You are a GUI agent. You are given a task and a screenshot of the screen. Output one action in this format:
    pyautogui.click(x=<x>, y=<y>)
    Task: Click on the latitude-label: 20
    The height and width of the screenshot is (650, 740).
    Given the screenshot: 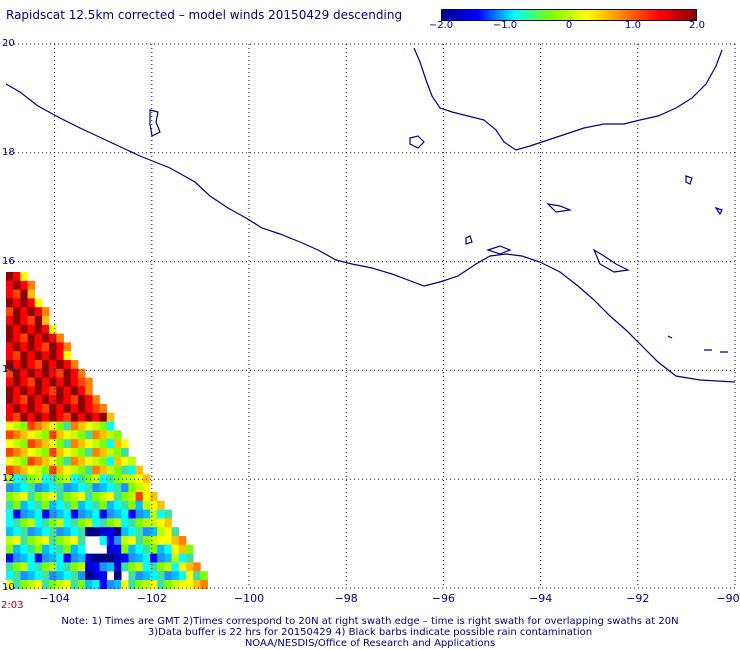 What is the action you would take?
    pyautogui.click(x=8, y=43)
    